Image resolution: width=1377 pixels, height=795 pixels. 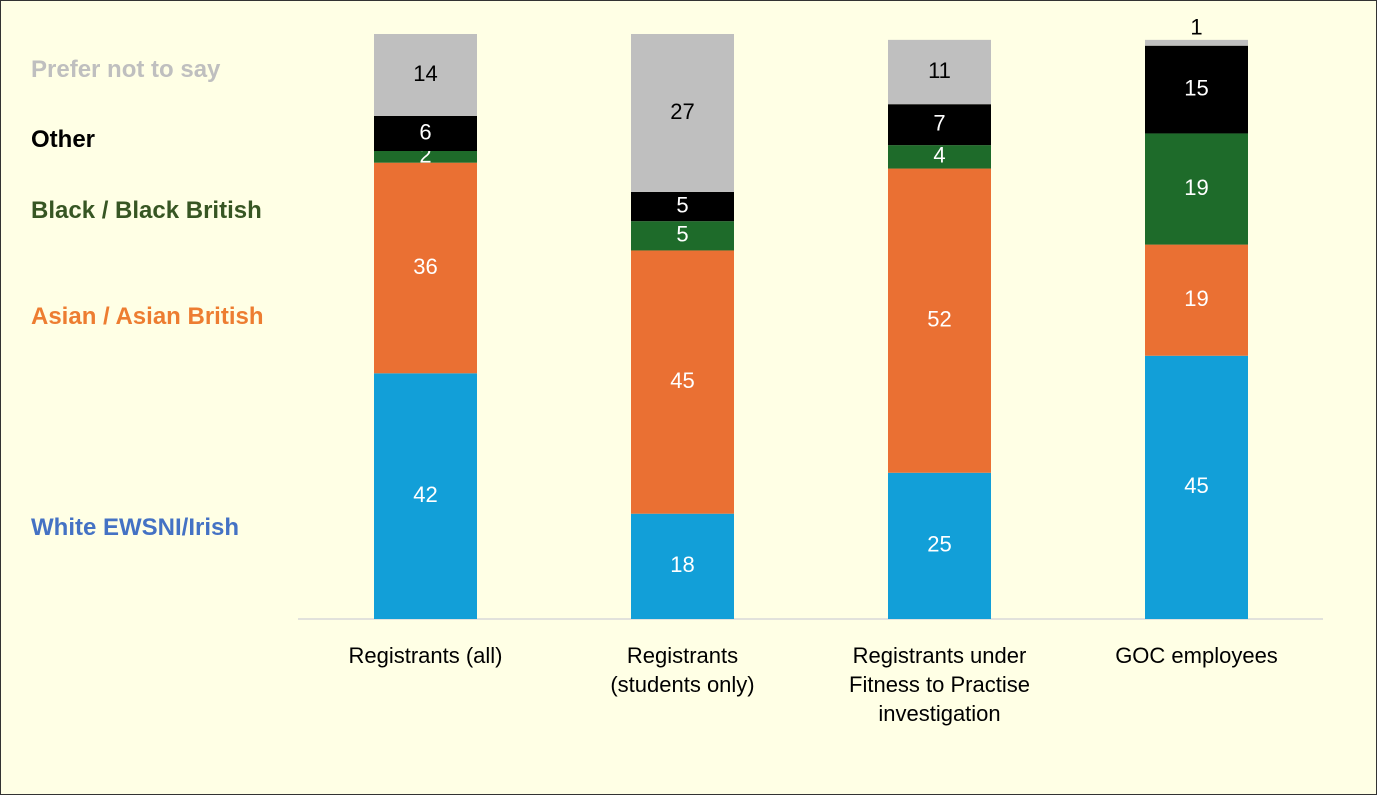 What do you see at coordinates (1196, 655) in the screenshot?
I see `x-tick-label: GOC employees` at bounding box center [1196, 655].